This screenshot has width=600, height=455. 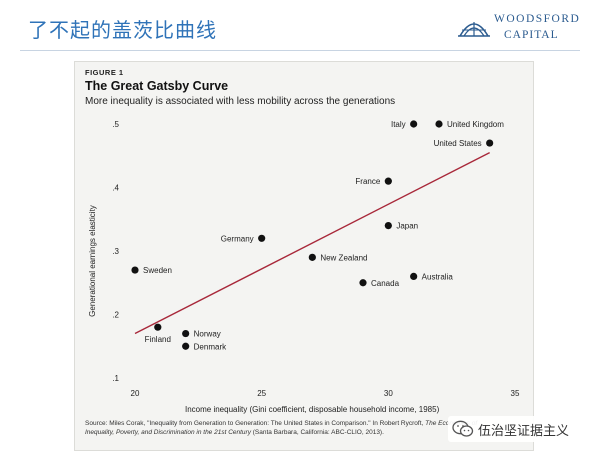 What do you see at coordinates (237, 238) in the screenshot?
I see `data-point-label: Germany` at bounding box center [237, 238].